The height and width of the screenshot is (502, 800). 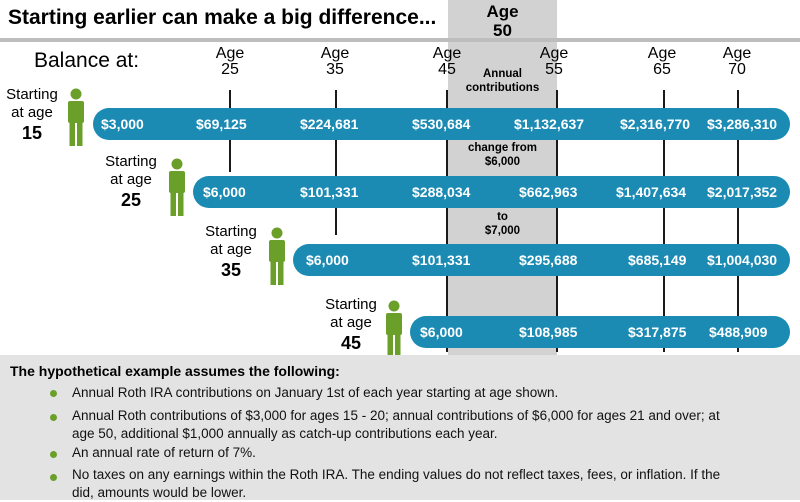 What do you see at coordinates (351, 343) in the screenshot?
I see `row-label-age: 45` at bounding box center [351, 343].